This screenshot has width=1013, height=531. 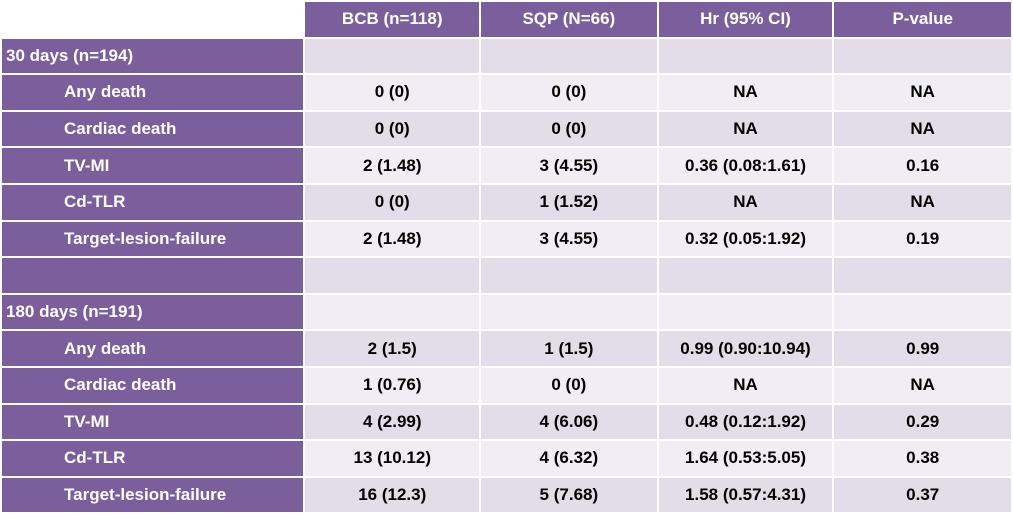 What do you see at coordinates (922, 495) in the screenshot?
I see `p-value-cell: 0.37` at bounding box center [922, 495].